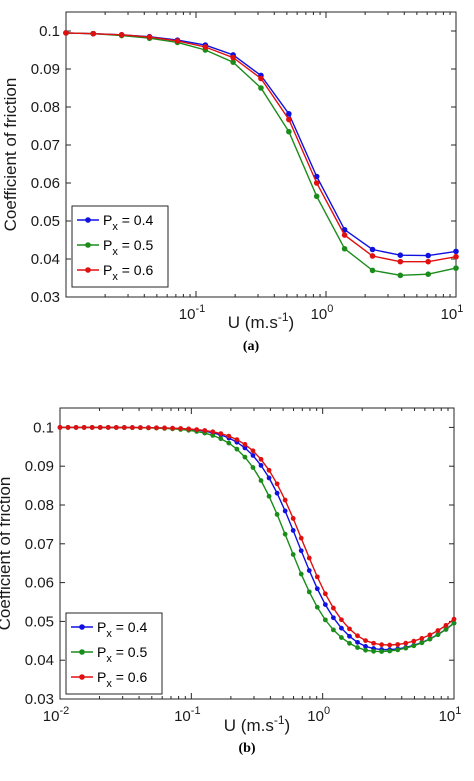 This screenshot has height=781, width=474. Describe the element at coordinates (322, 313) in the screenshot. I see `x-tick-label: 10⁰` at that location.